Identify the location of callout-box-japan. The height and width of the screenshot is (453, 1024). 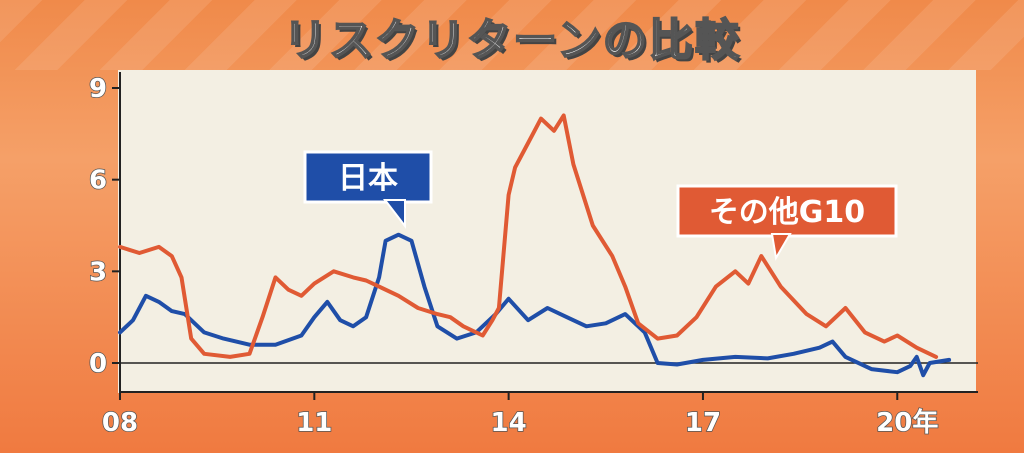
(368, 177).